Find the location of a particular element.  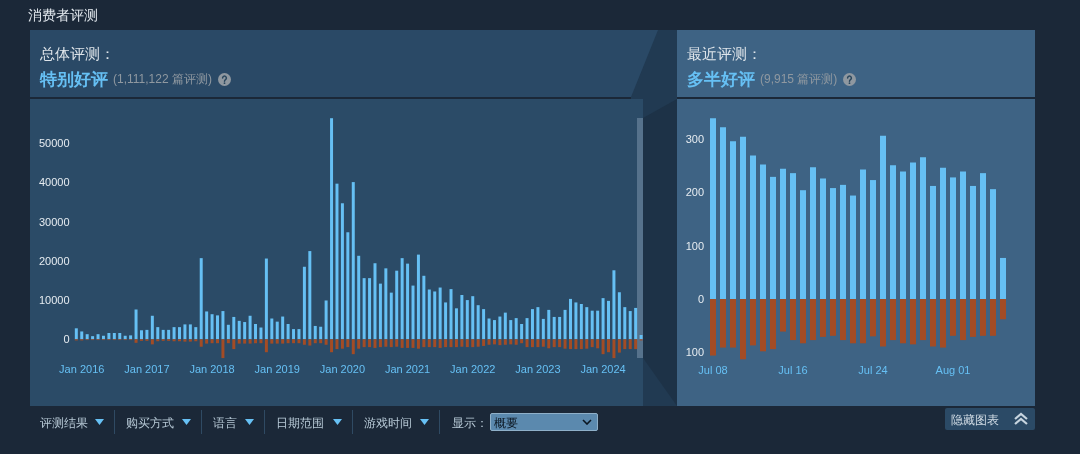

text: (9,915 篇评测) is located at coordinates (799, 79).